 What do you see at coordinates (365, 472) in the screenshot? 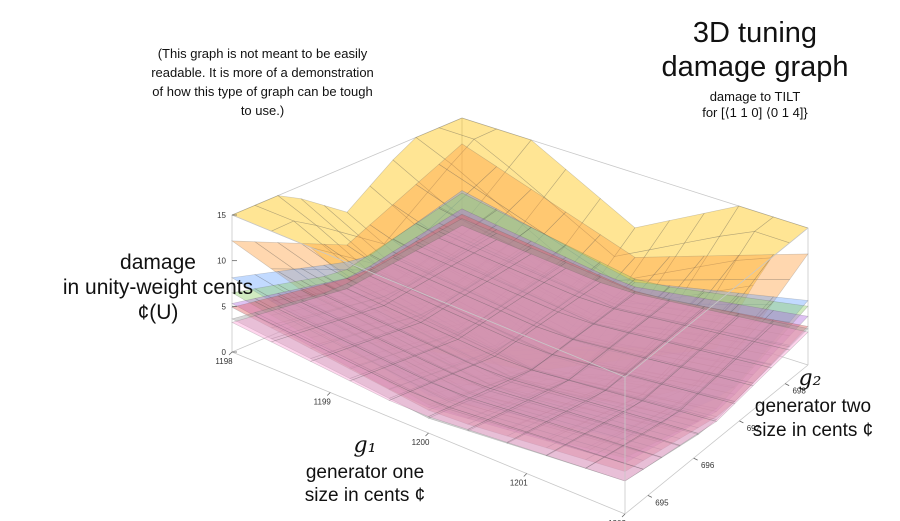
I see `x-axis-label-line1: generator one` at bounding box center [365, 472].